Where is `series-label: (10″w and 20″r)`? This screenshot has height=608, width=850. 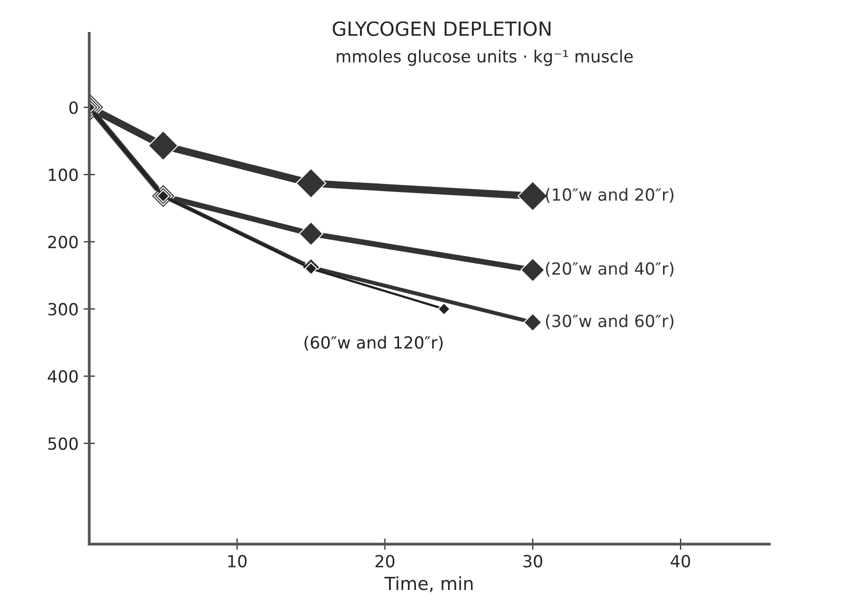
series-label: (10″w and 20″r) is located at coordinates (610, 195).